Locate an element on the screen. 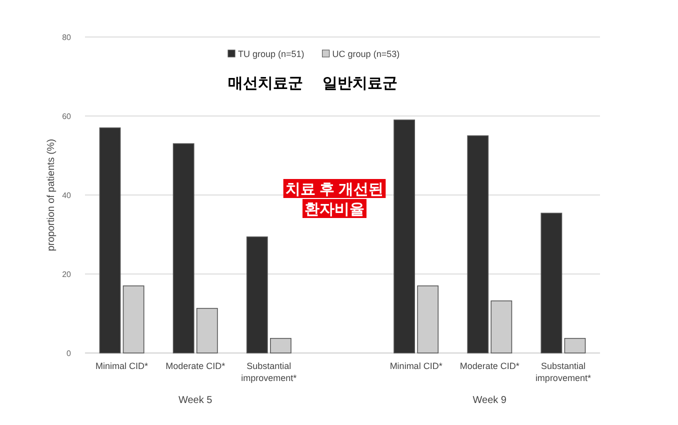  annotation: 일반치료군 is located at coordinates (360, 83).